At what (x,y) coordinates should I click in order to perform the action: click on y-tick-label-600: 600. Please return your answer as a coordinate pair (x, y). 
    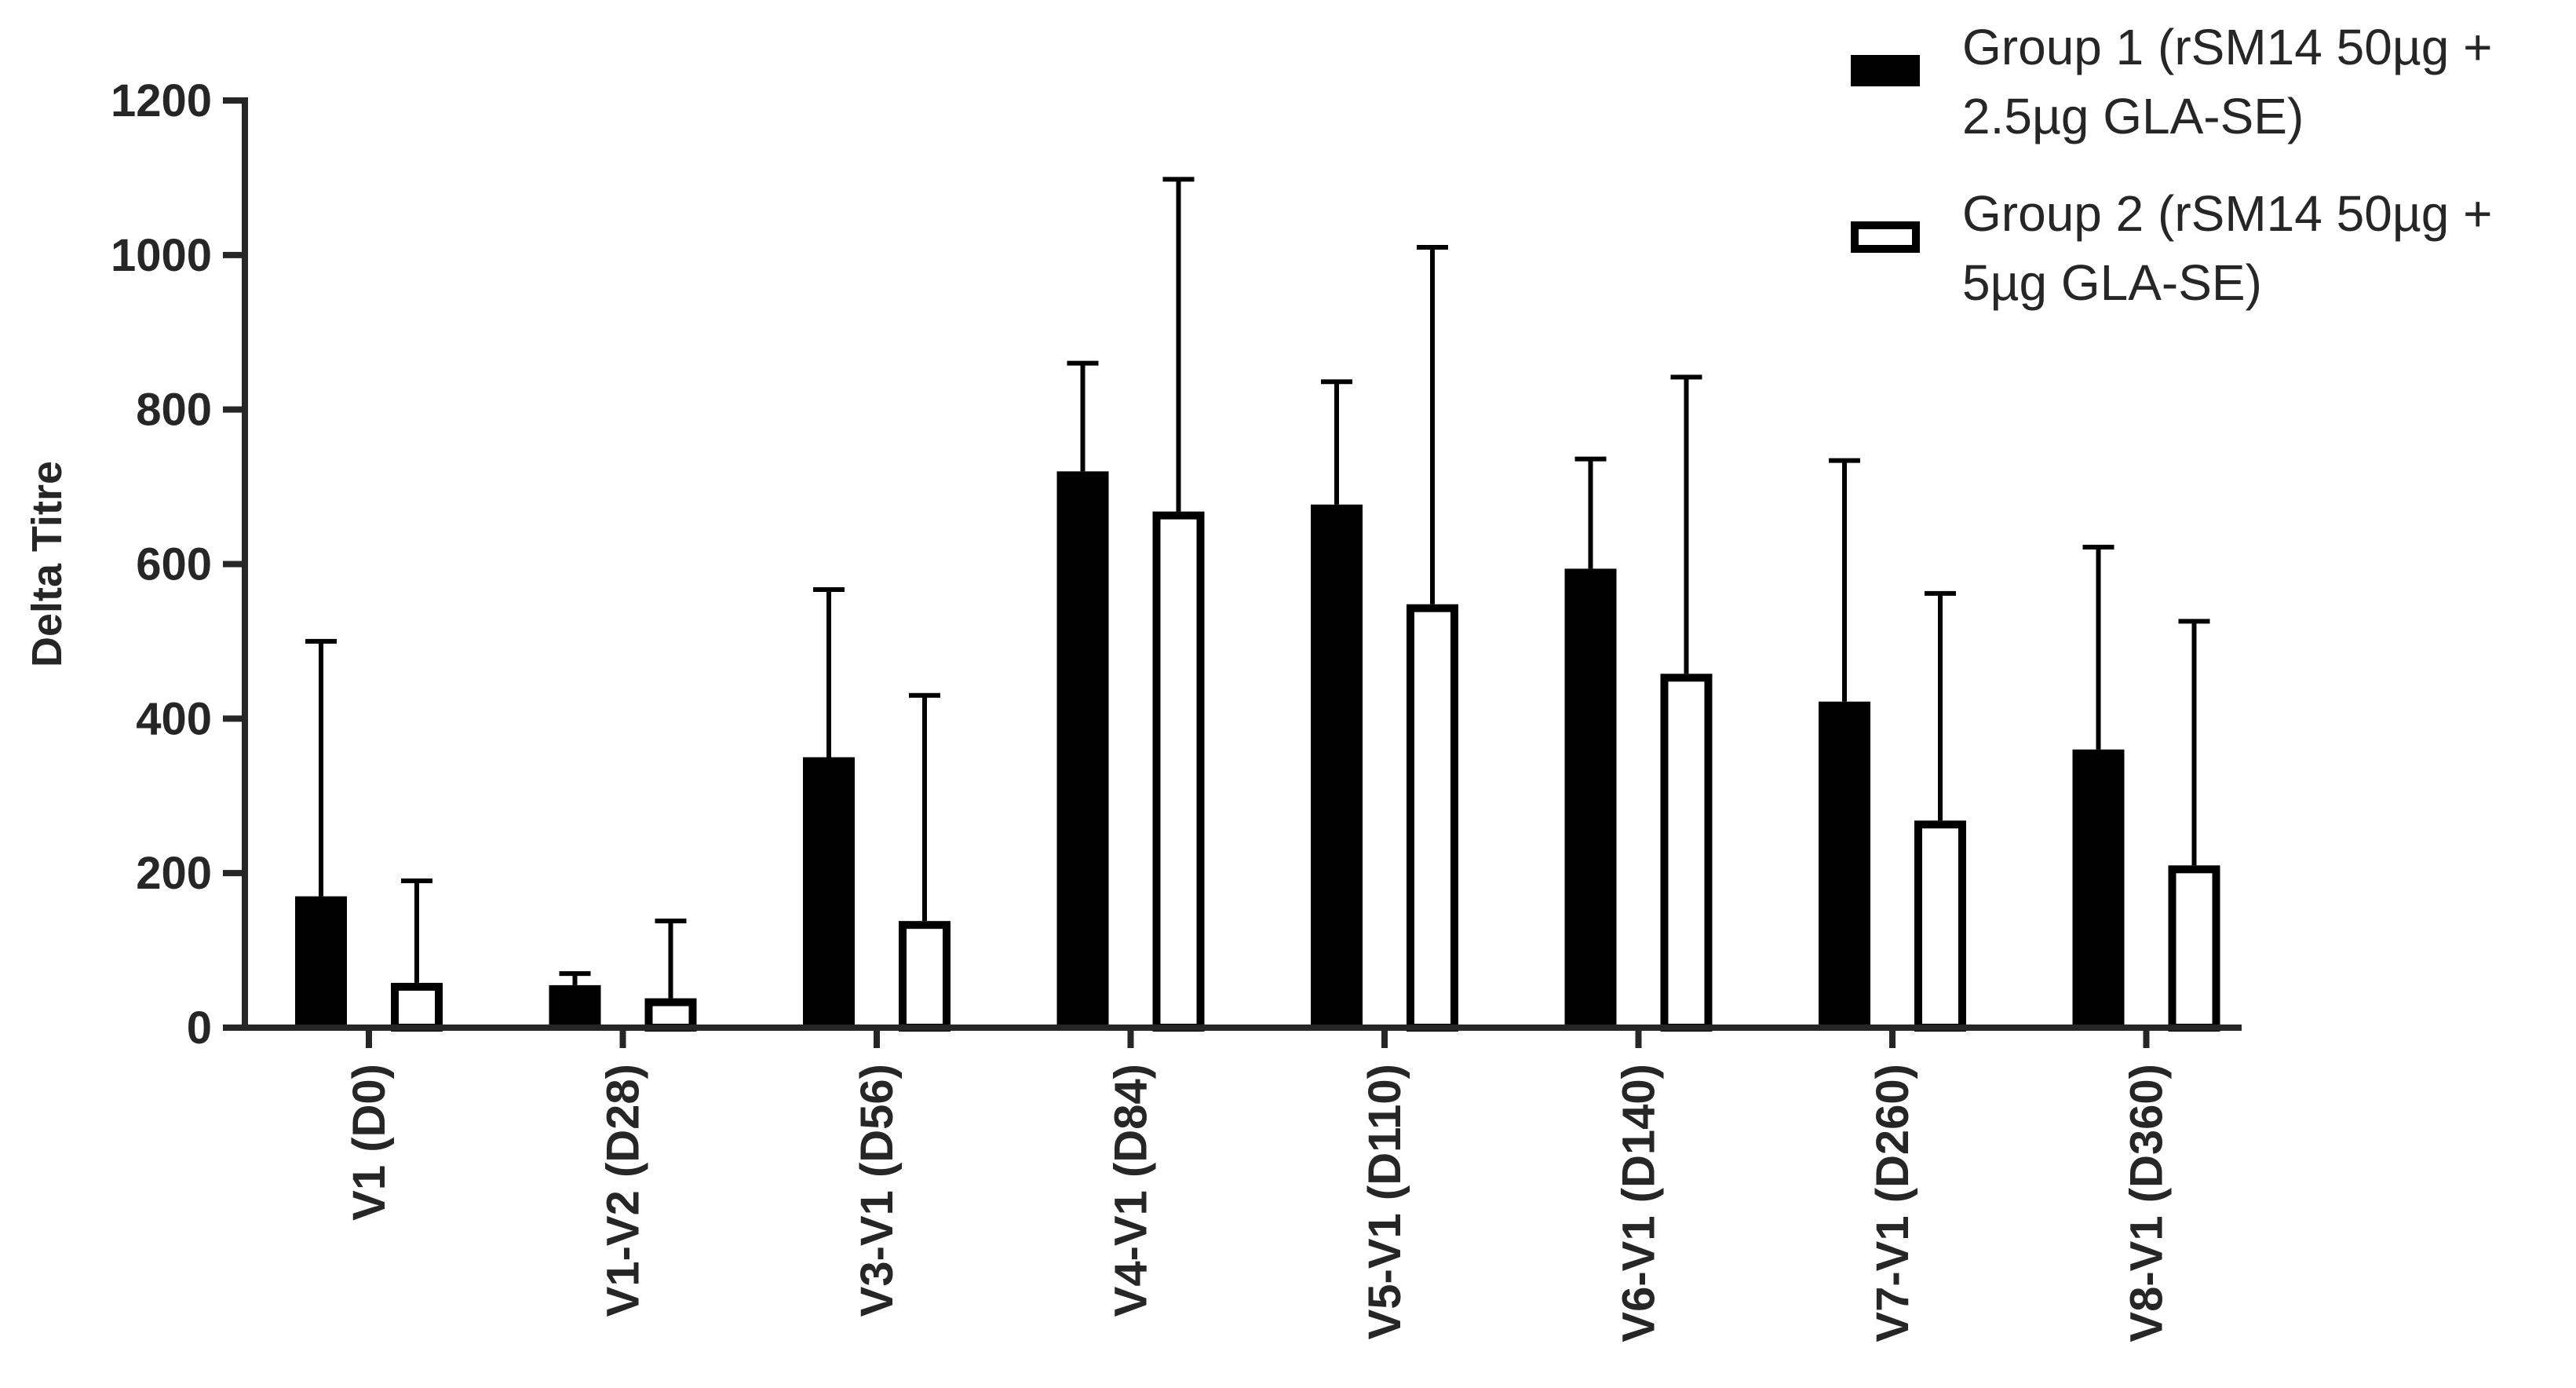
    Looking at the image, I should click on (174, 564).